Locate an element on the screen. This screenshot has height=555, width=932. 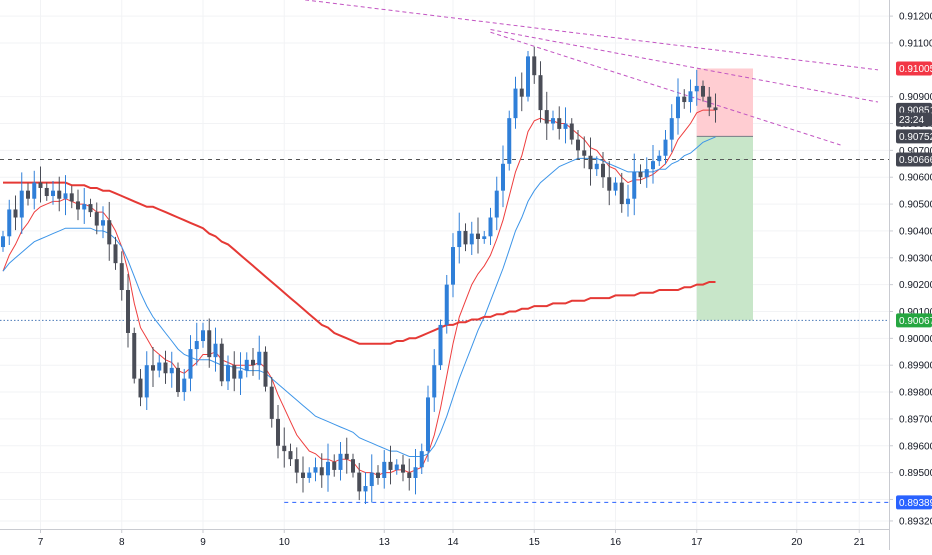
price-label-text: 0.90851 is located at coordinates (915, 110).